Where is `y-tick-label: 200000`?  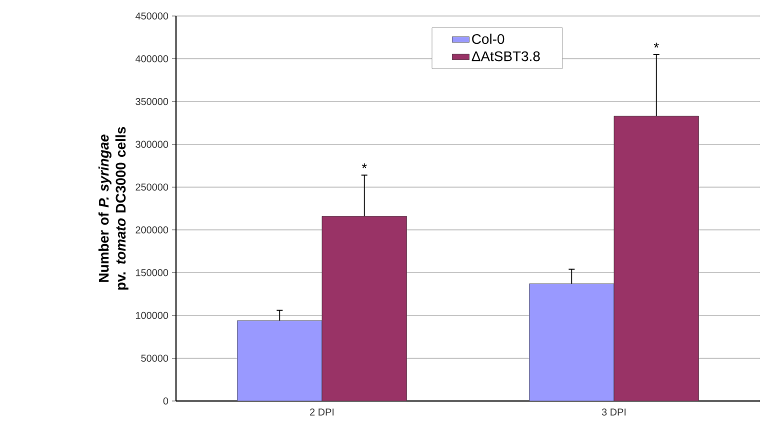 y-tick-label: 200000 is located at coordinates (152, 230).